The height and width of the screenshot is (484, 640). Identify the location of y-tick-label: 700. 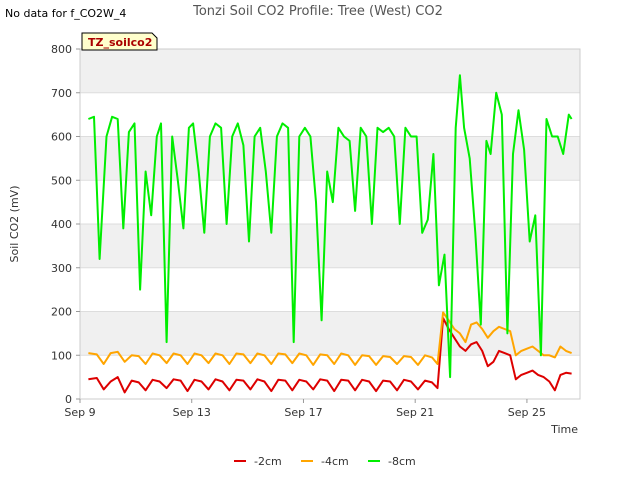
(61, 93).